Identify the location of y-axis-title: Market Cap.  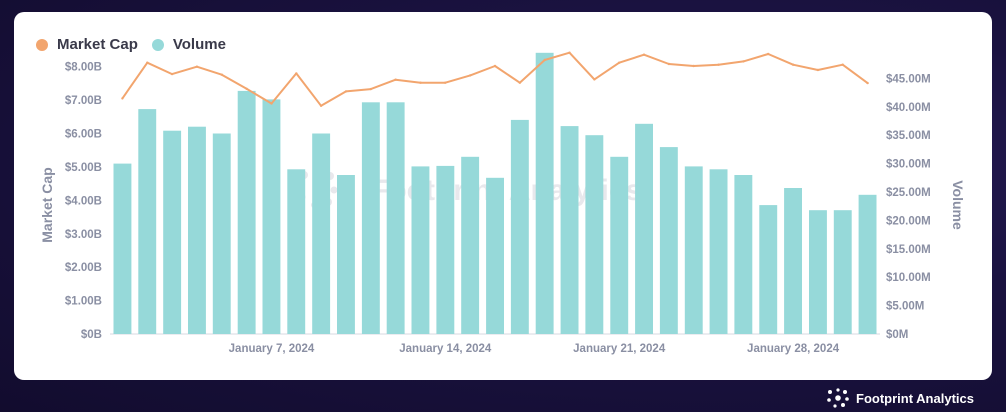
(47, 204).